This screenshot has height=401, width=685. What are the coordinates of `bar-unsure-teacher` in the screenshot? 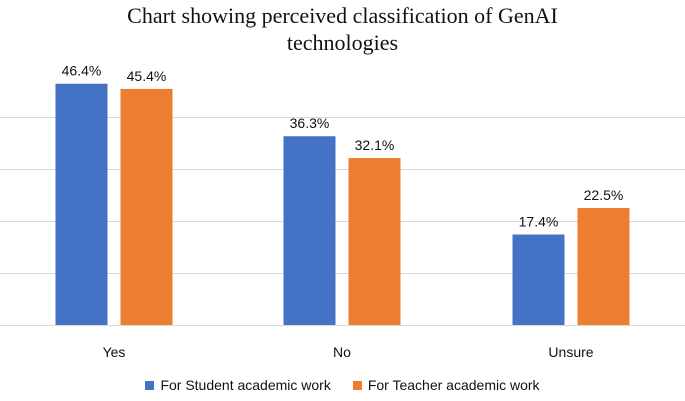 It's located at (603, 266).